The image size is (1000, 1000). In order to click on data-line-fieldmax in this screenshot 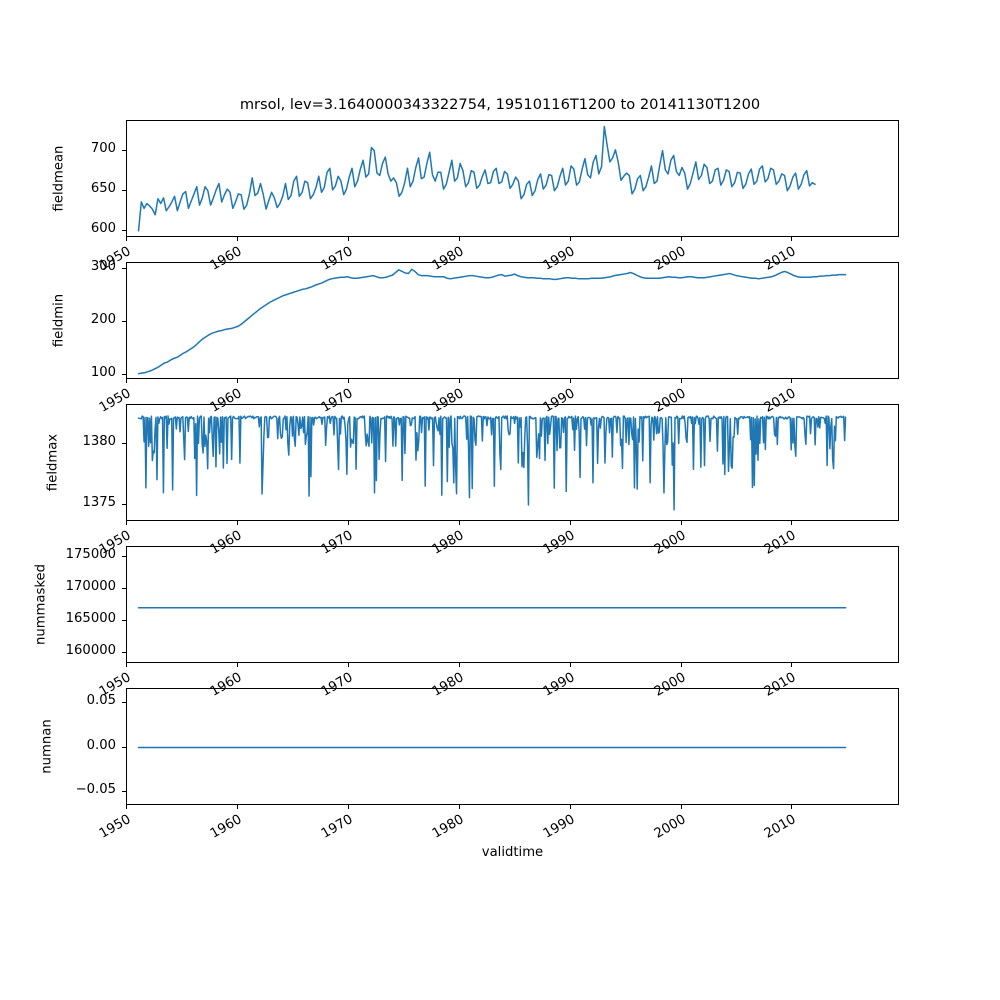, I will do `click(492, 463)`.